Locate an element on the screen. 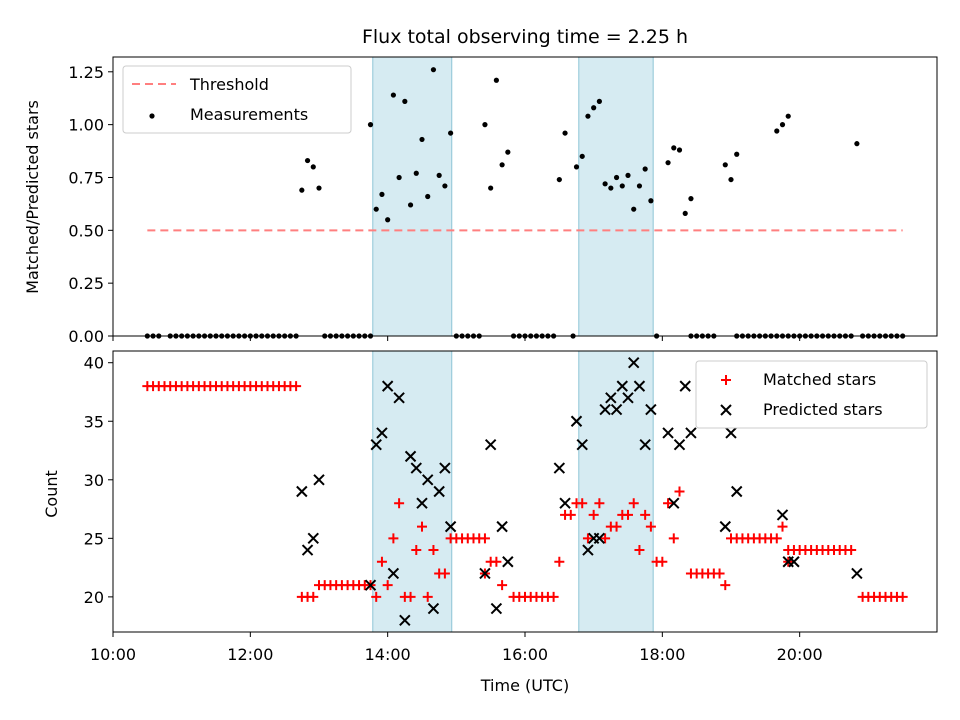 The width and height of the screenshot is (960, 720). legend-matched-swatch is located at coordinates (726, 380).